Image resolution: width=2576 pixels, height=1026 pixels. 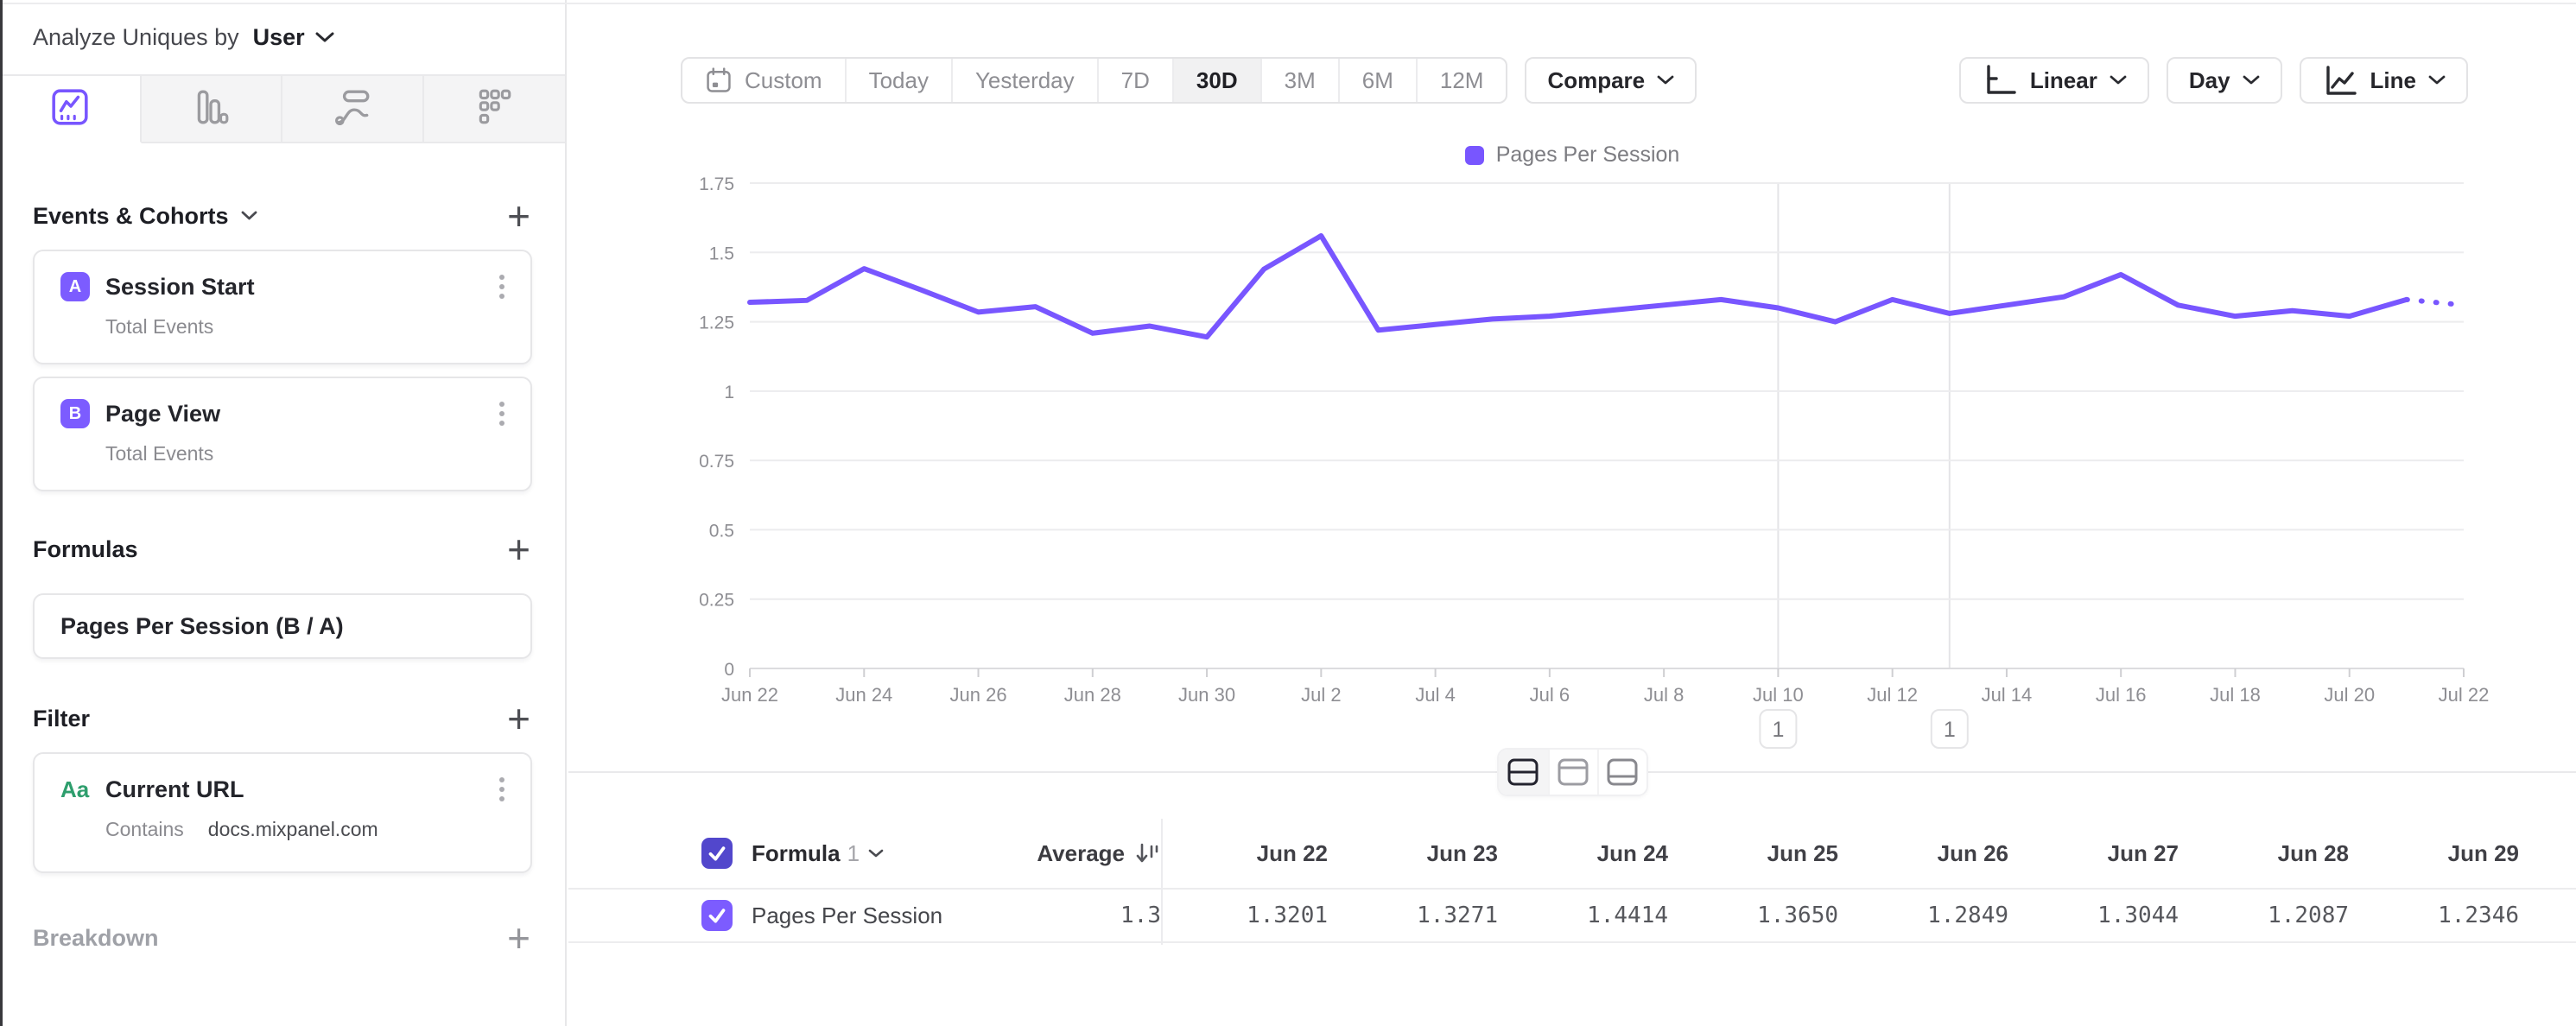 I want to click on tab-insights-line, so click(x=71, y=110).